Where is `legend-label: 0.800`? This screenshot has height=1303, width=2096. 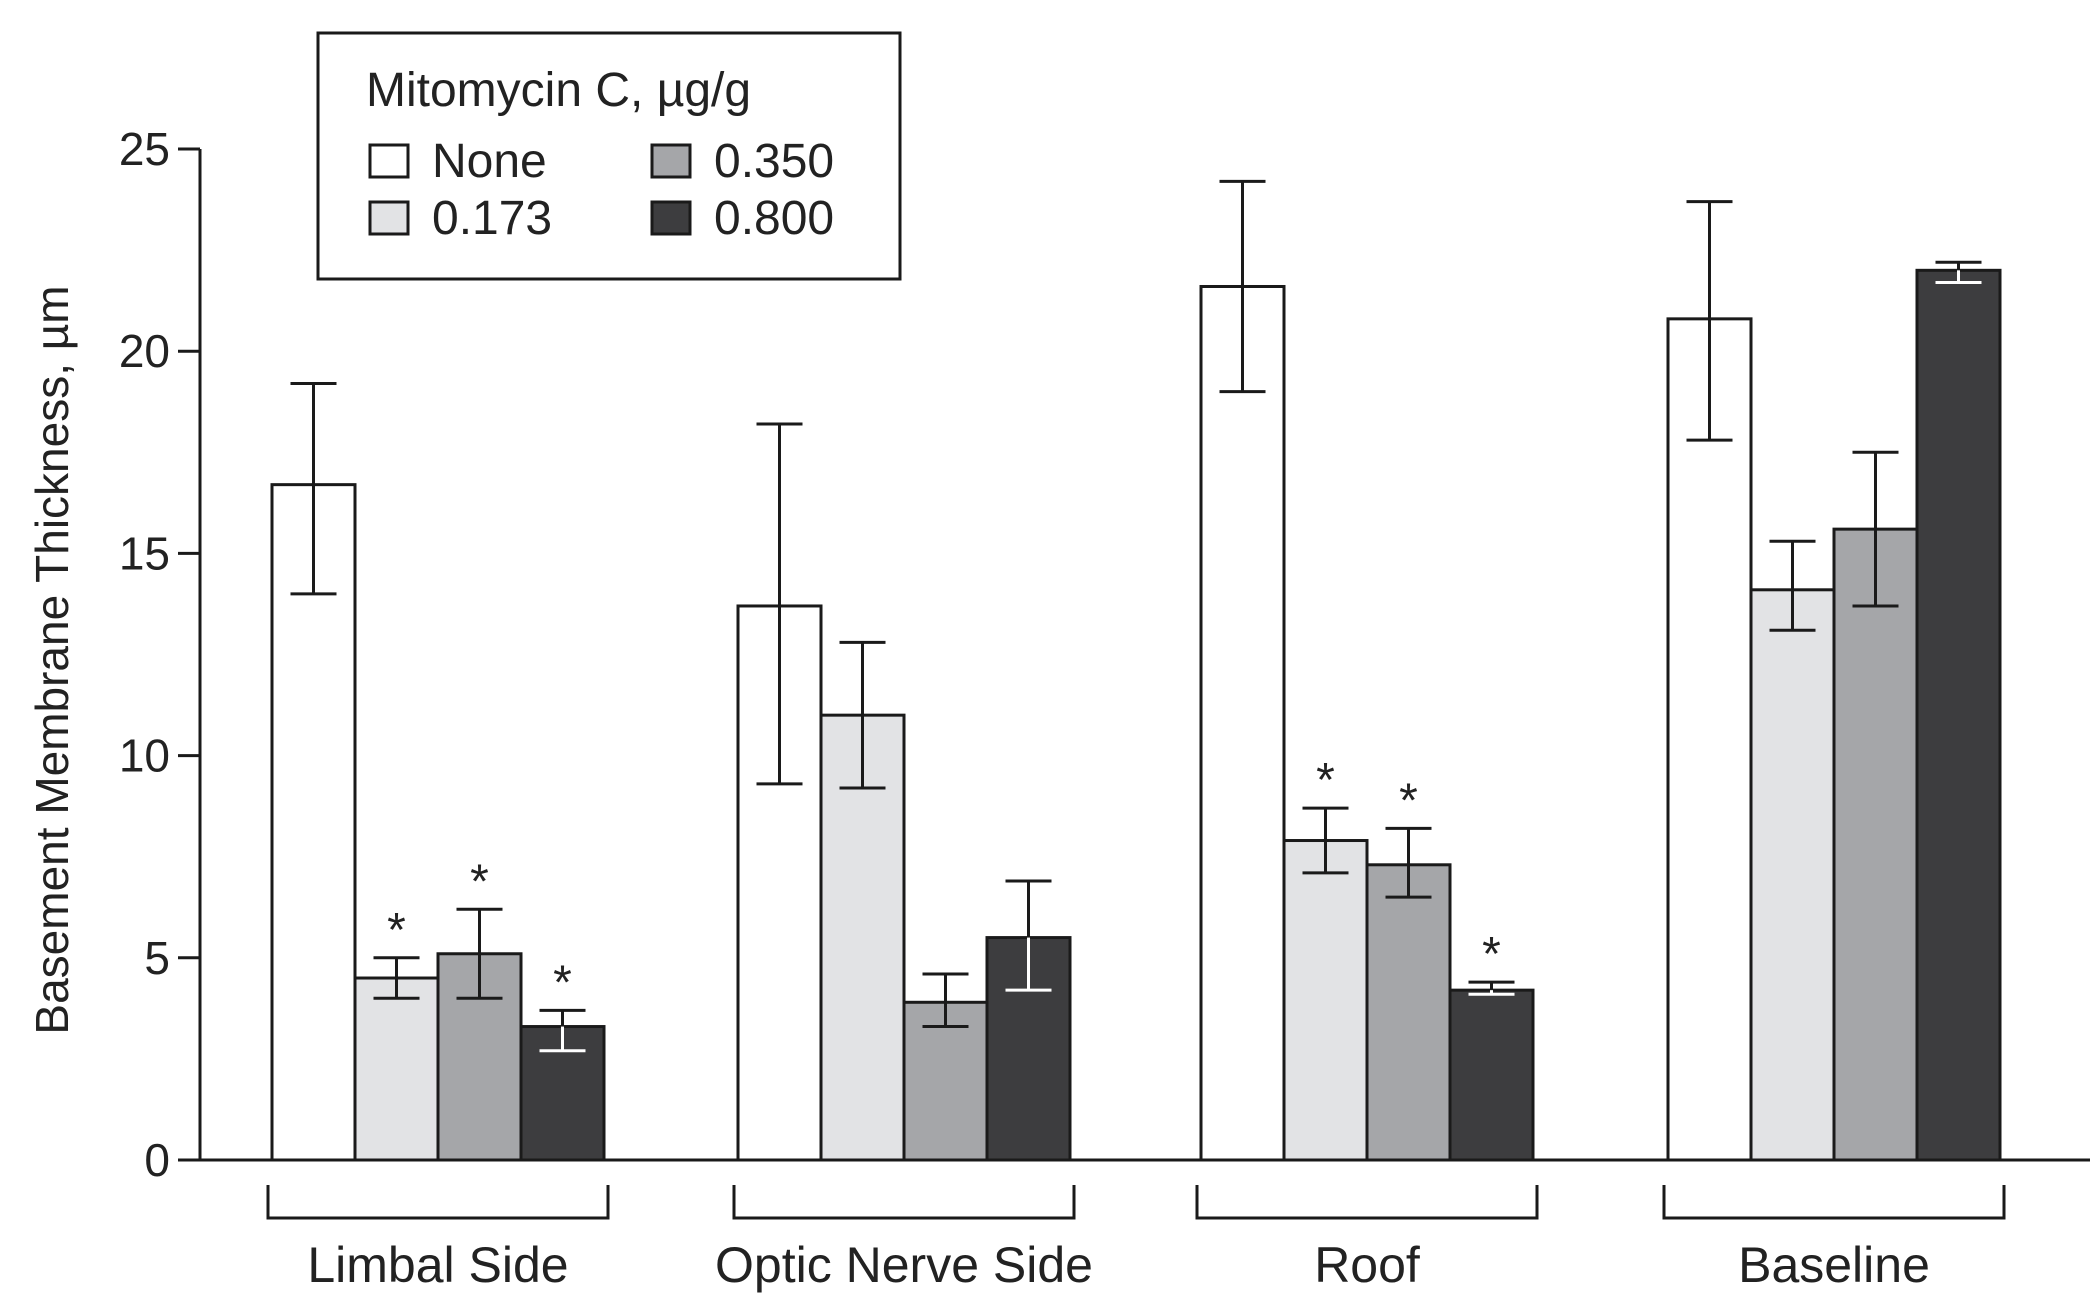
legend-label: 0.800 is located at coordinates (774, 218).